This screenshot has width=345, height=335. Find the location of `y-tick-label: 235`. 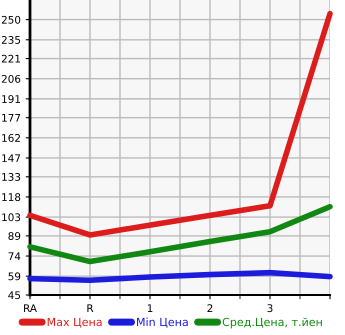

y-tick-label: 235 is located at coordinates (11, 40).